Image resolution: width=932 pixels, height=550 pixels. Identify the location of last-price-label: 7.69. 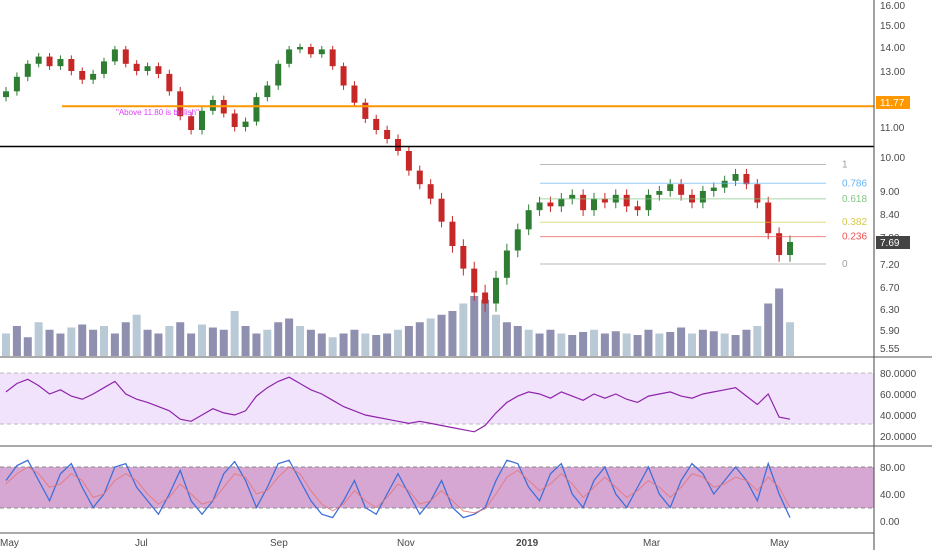
(890, 243).